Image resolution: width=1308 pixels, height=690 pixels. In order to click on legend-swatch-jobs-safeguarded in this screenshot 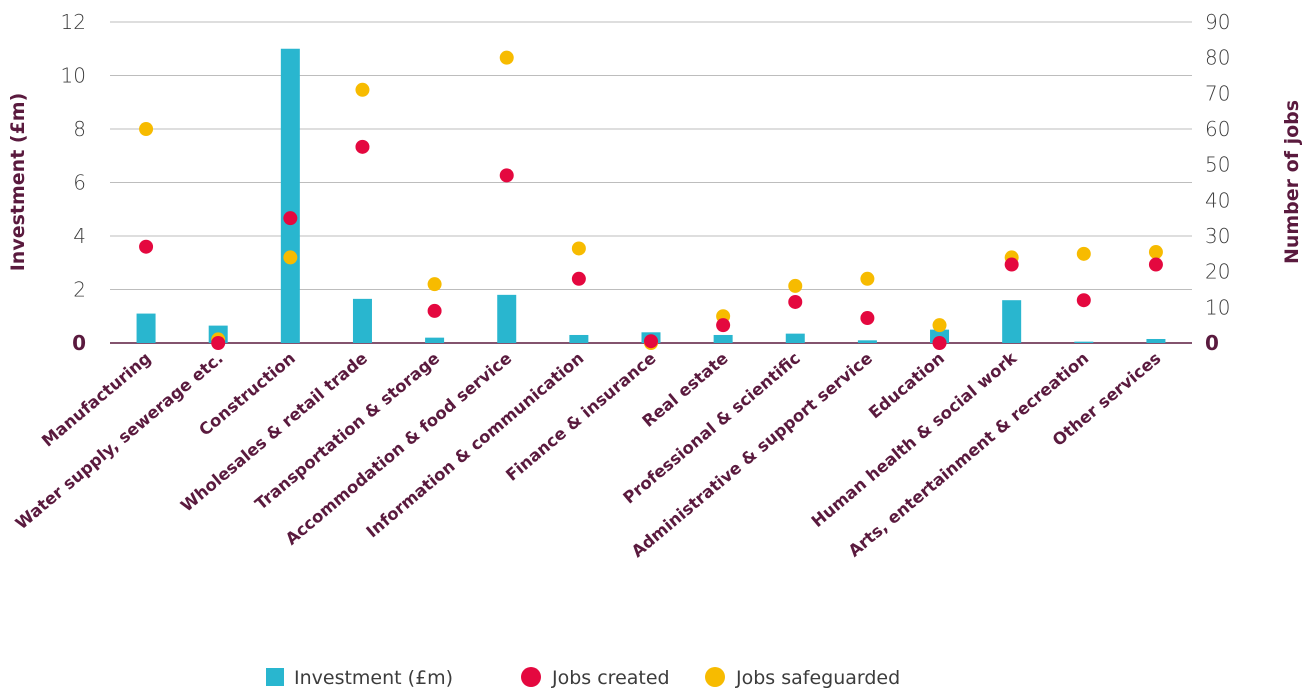, I will do `click(715, 677)`.